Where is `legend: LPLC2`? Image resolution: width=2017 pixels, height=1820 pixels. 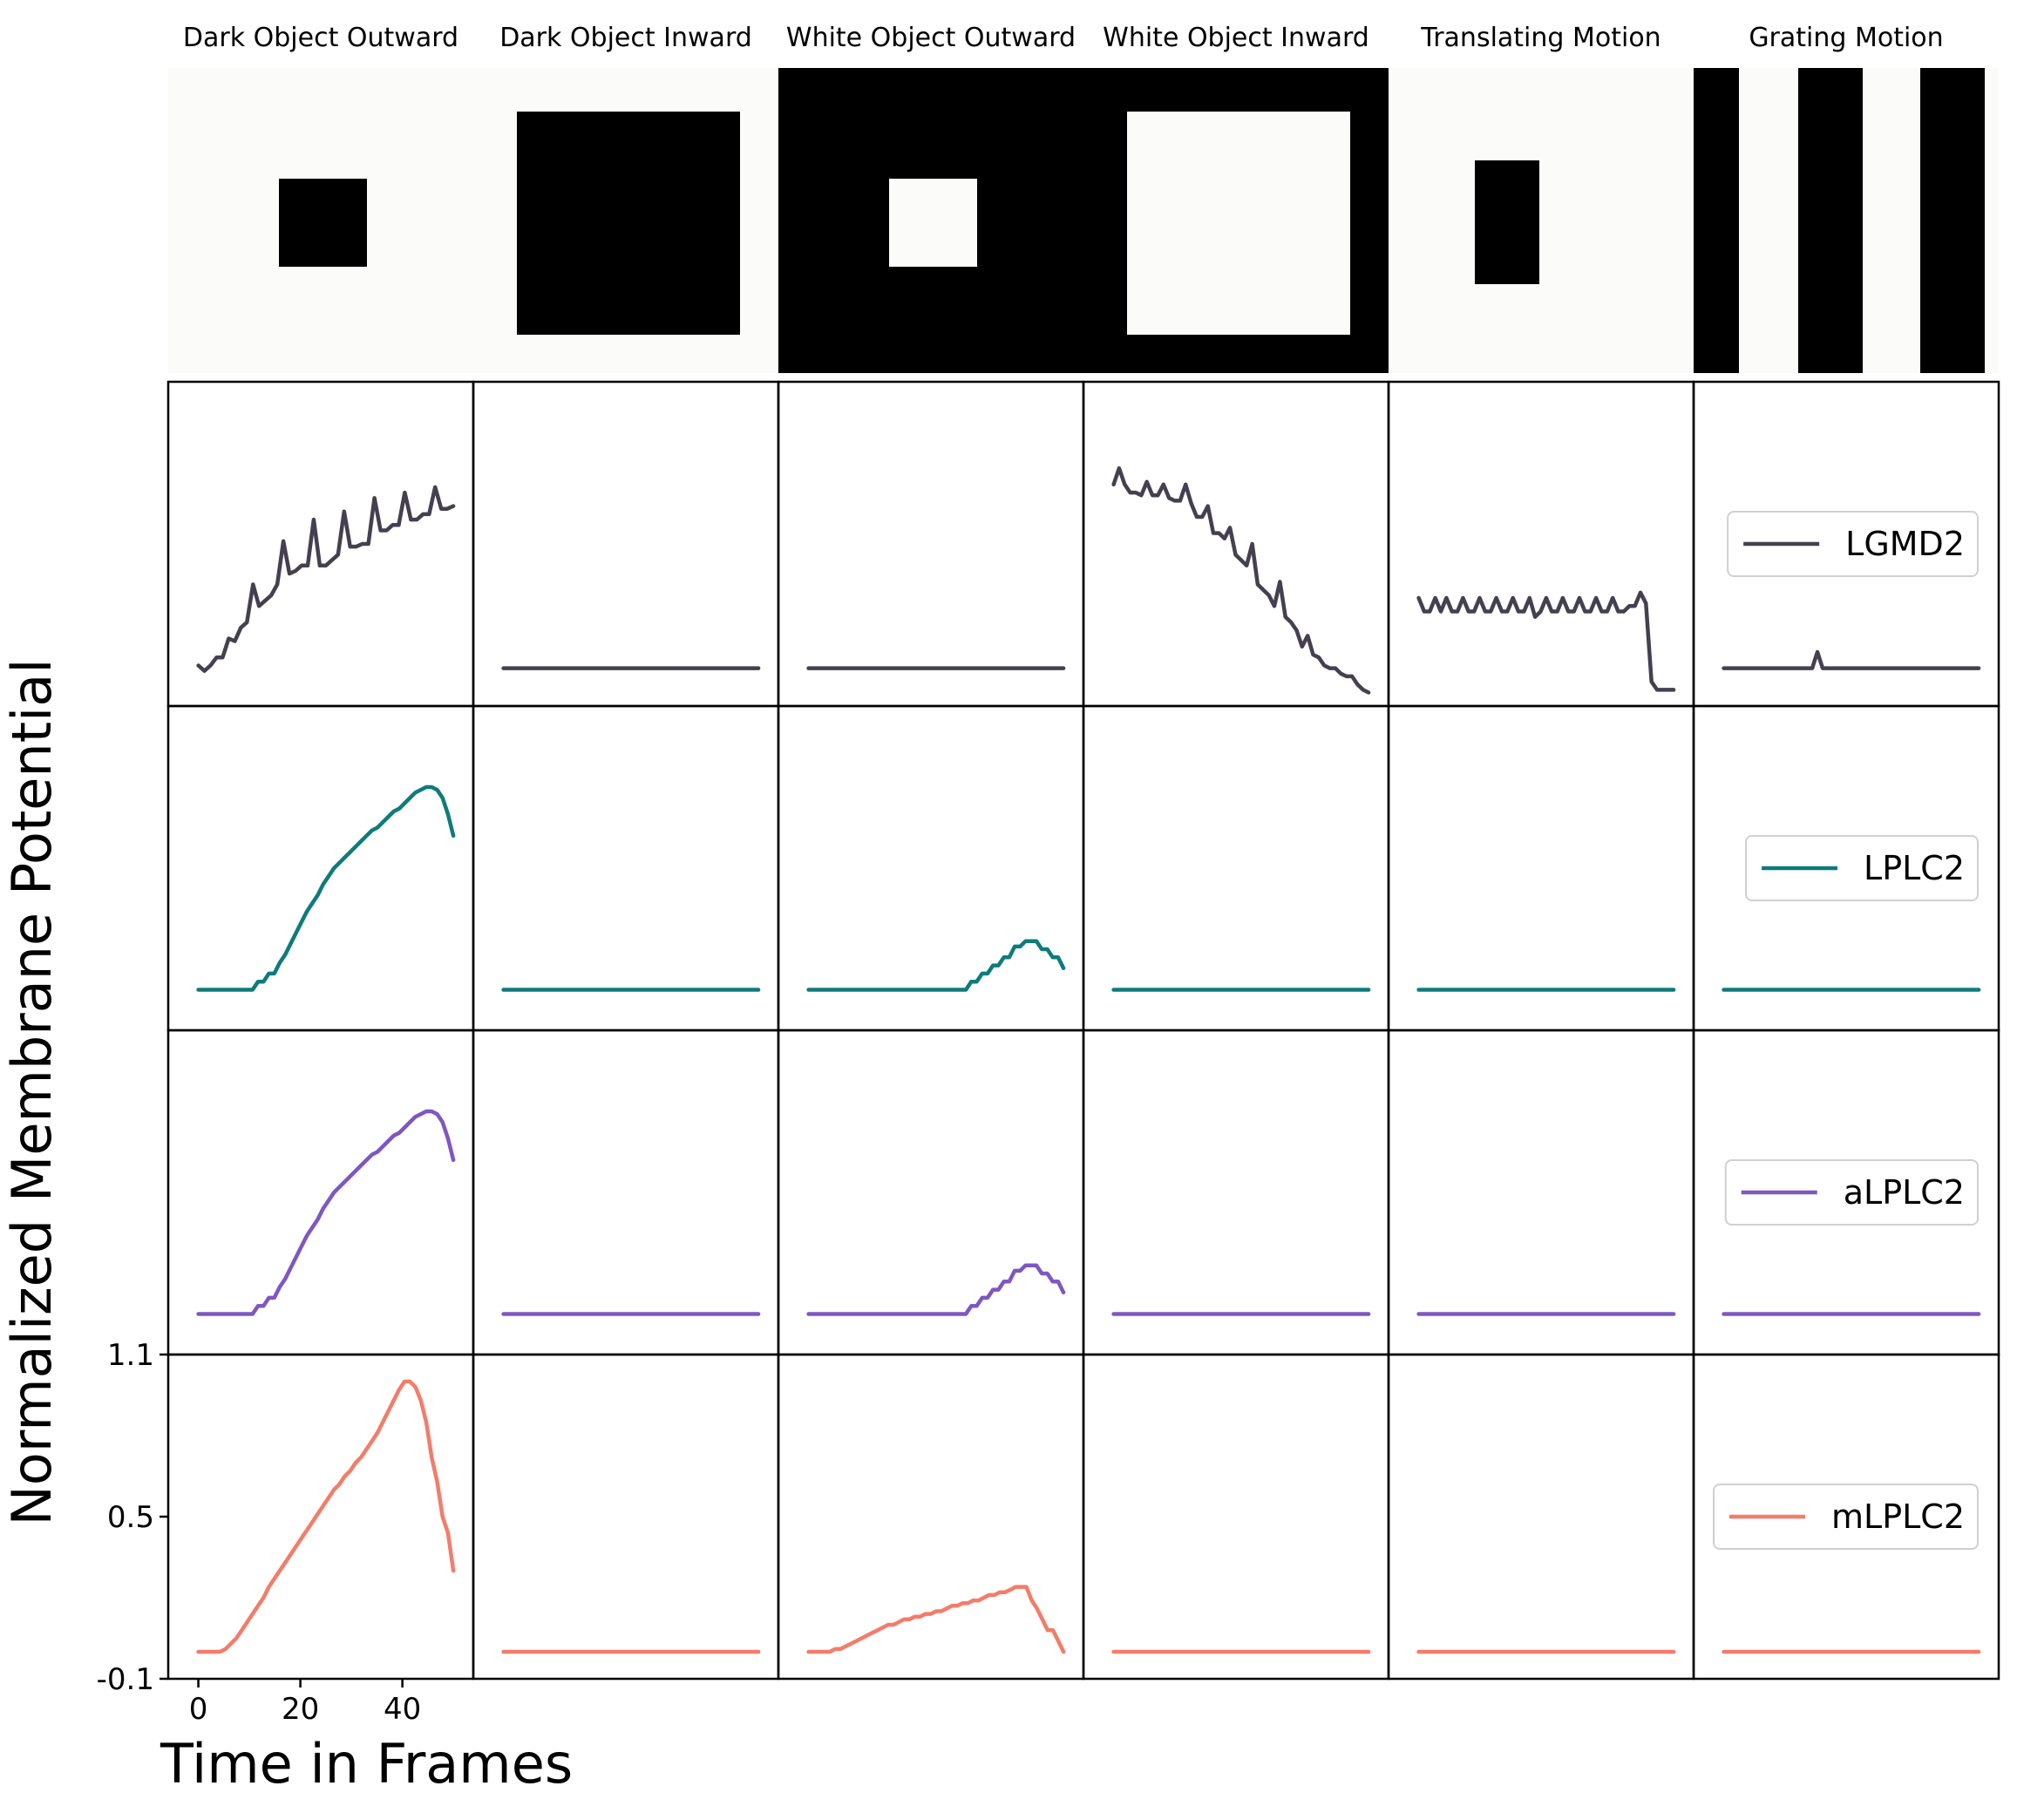
legend: LPLC2 is located at coordinates (1862, 868).